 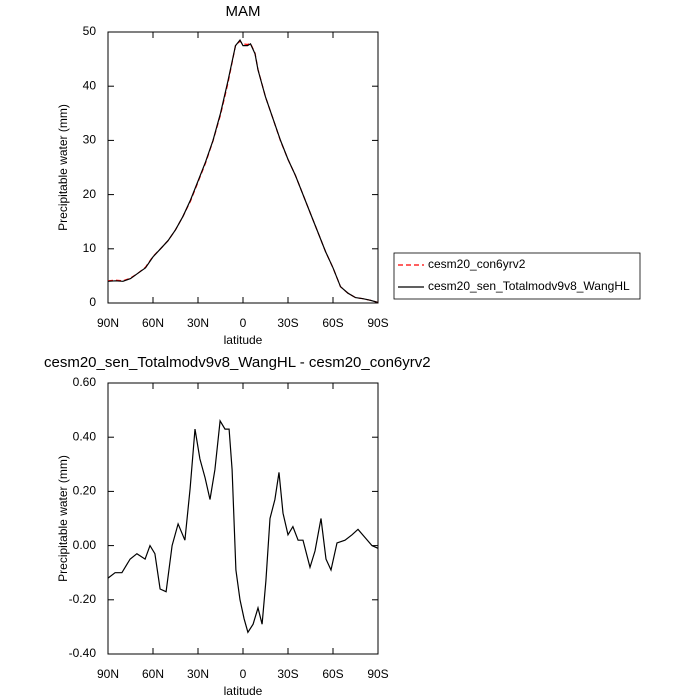 I want to click on y-tick-label: 30, so click(x=90, y=140).